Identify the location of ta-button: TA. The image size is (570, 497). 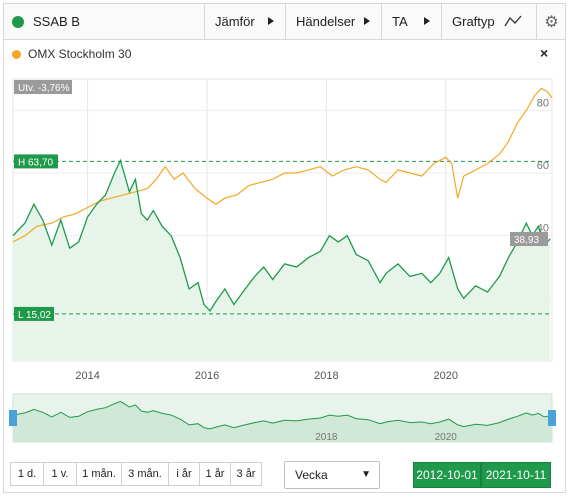
(411, 21).